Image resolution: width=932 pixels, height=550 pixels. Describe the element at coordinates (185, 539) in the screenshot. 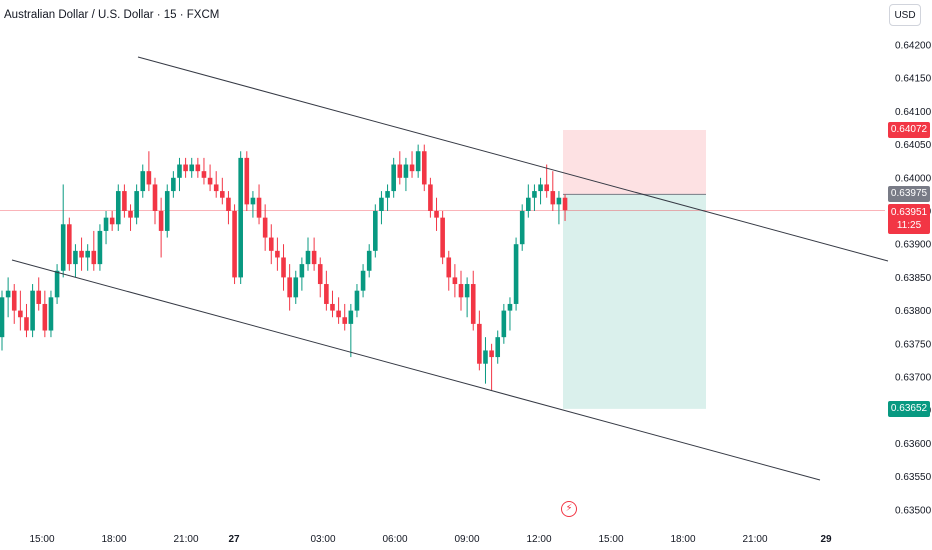

I see `x-tick-label: 21:00` at that location.